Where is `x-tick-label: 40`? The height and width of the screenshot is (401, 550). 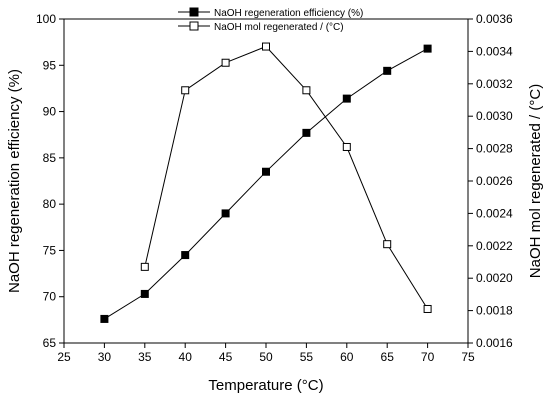
x-tick-label: 40 is located at coordinates (186, 357).